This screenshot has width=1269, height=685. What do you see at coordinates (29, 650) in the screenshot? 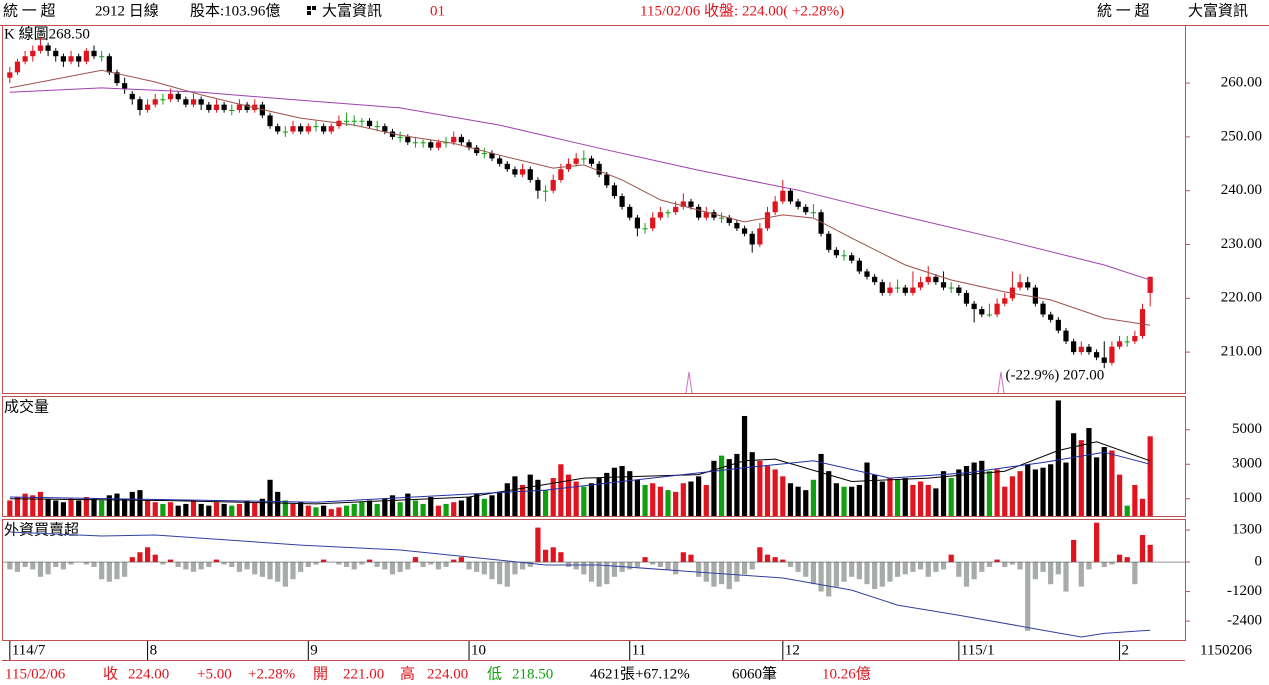
I see `x-tick-label: 114/7` at bounding box center [29, 650].